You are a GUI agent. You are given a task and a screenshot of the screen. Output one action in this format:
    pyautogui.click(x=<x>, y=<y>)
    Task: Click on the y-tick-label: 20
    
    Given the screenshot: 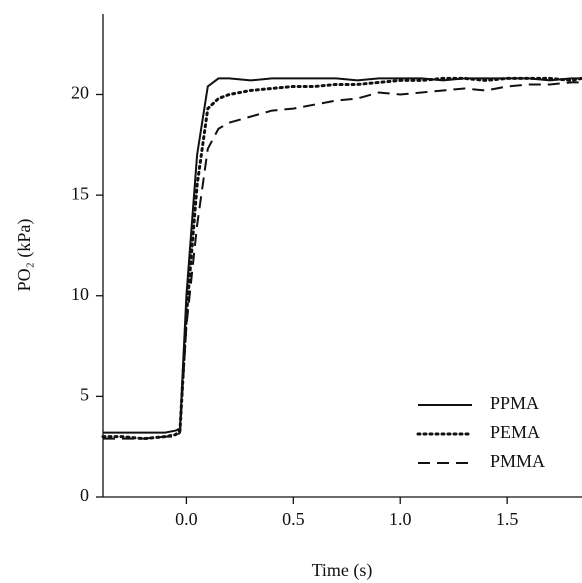 What is the action you would take?
    pyautogui.click(x=80, y=93)
    